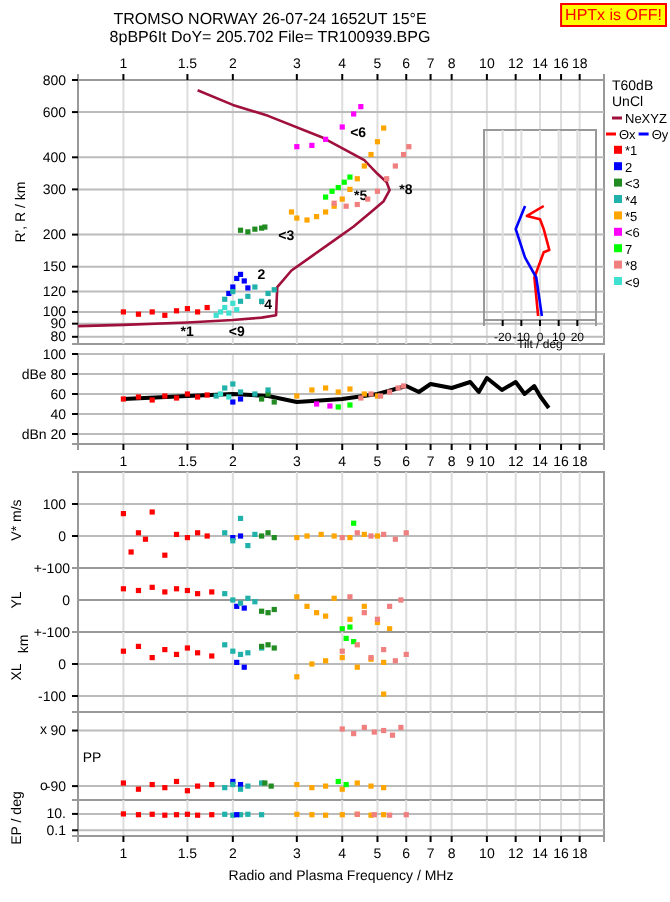 This screenshot has height=902, width=670. I want to click on chart-title: TROMSO NORWAY 26-07-24 1652UT 15°E, so click(270, 19).